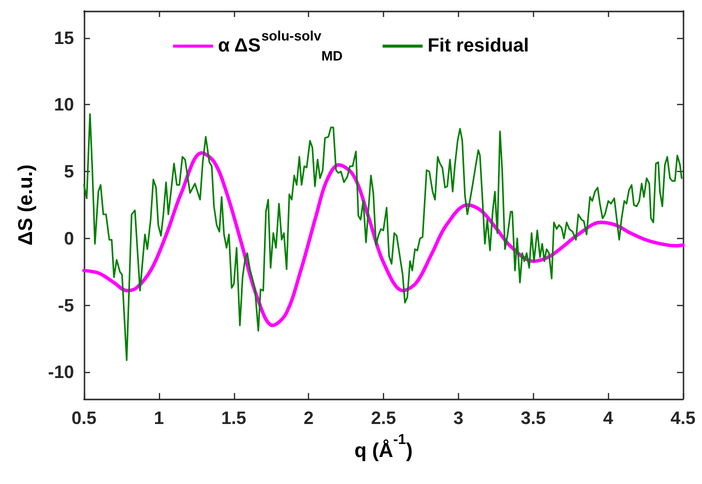  Describe the element at coordinates (533, 418) in the screenshot. I see `x-tick-label: 3.5` at that location.